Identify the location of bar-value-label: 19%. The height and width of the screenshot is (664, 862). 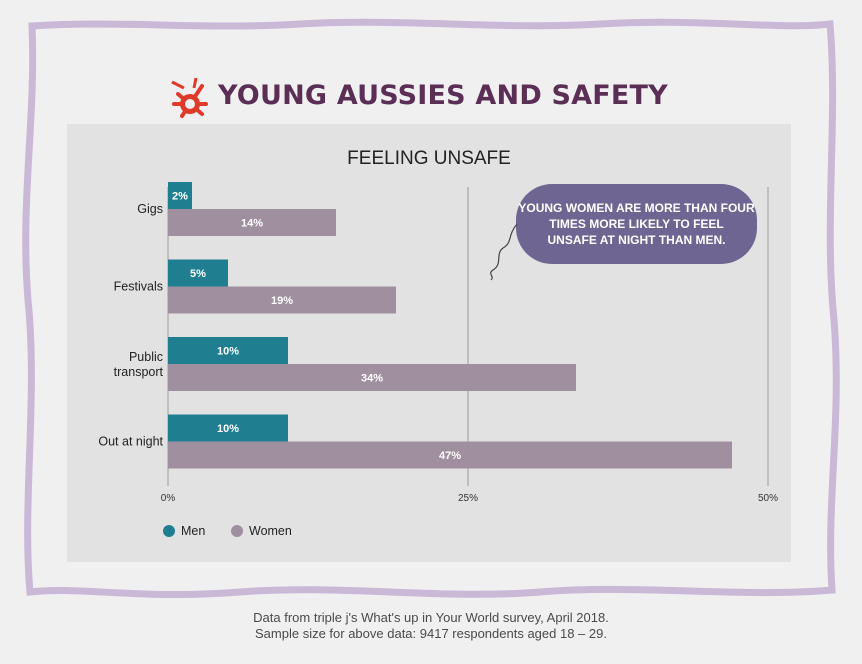
(282, 301).